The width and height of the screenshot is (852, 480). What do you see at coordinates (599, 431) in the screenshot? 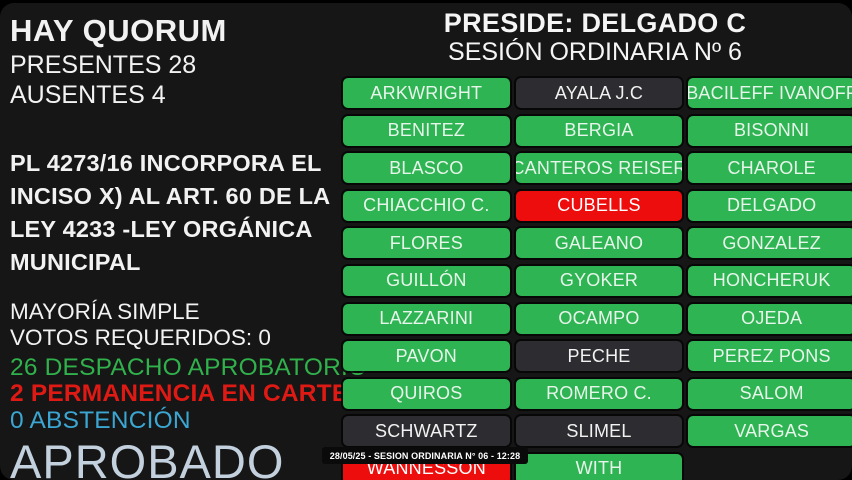
I see `member-vote-button: SLIMEL` at bounding box center [599, 431].